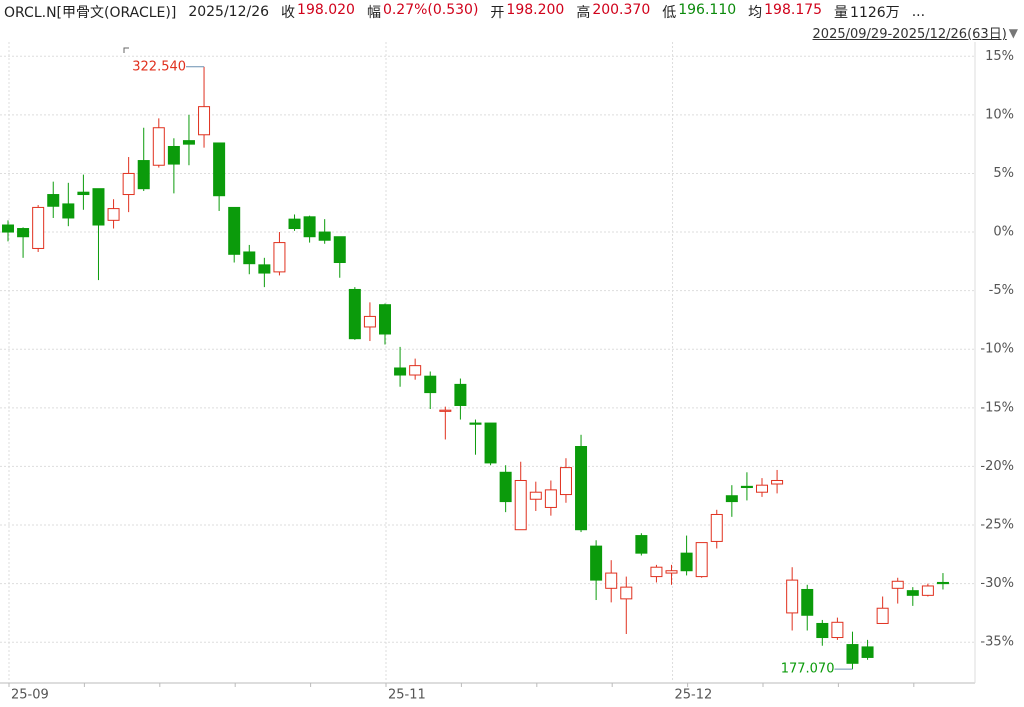 The image size is (1024, 707). Describe the element at coordinates (999, 114) in the screenshot. I see `y-tick-label: 10%` at that location.